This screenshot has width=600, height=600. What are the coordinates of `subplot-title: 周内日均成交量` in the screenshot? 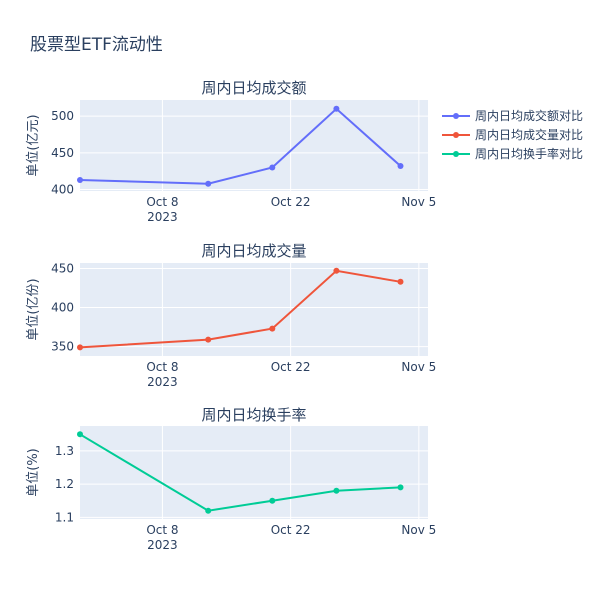 It's located at (253, 251).